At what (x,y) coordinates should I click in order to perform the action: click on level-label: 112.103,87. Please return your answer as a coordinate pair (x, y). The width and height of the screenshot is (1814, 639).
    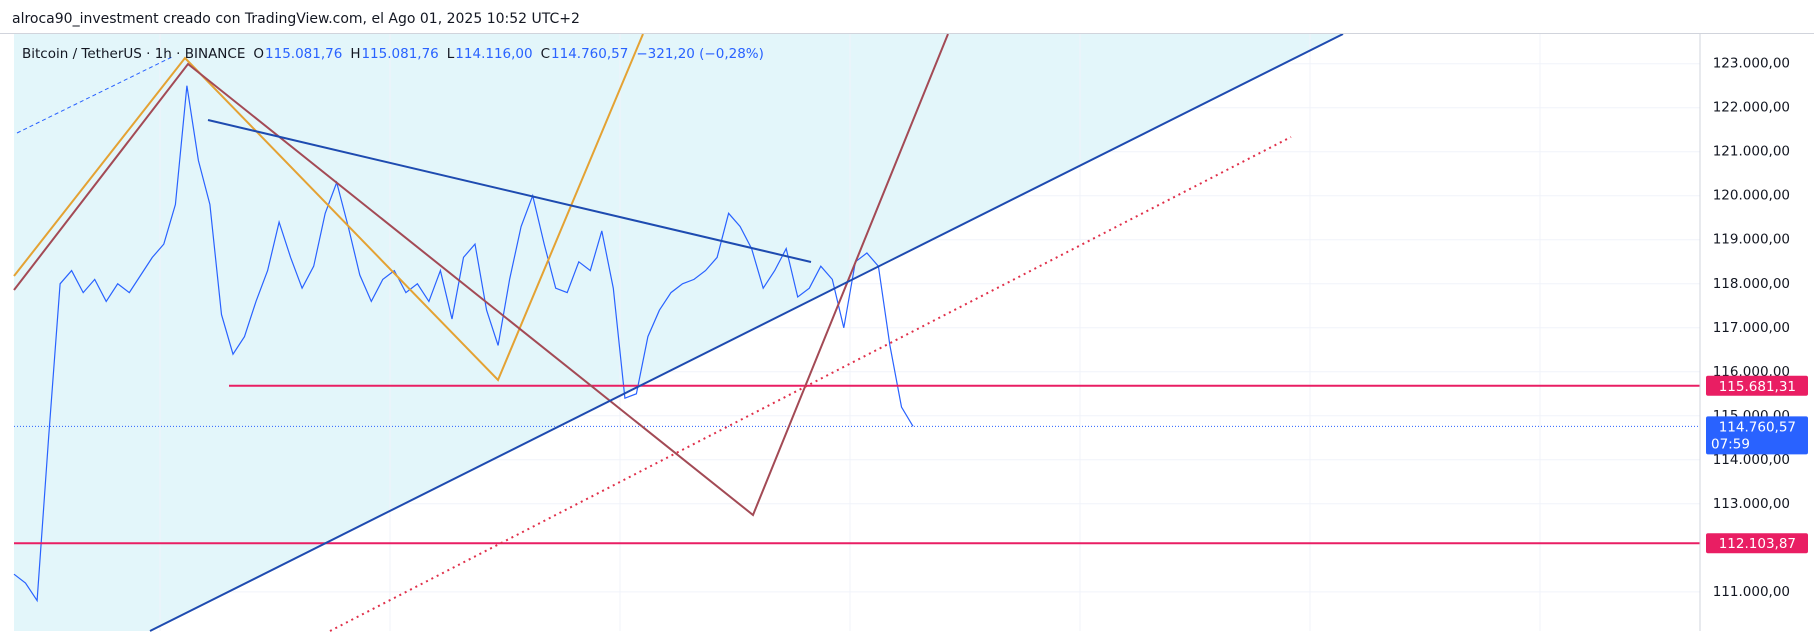
    Looking at the image, I should click on (1757, 544).